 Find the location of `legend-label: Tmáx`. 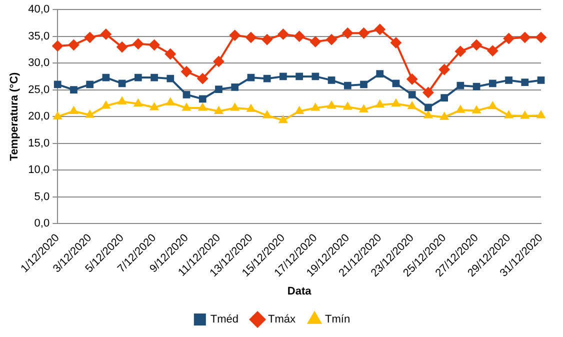

legend-label: Tmáx is located at coordinates (282, 320).